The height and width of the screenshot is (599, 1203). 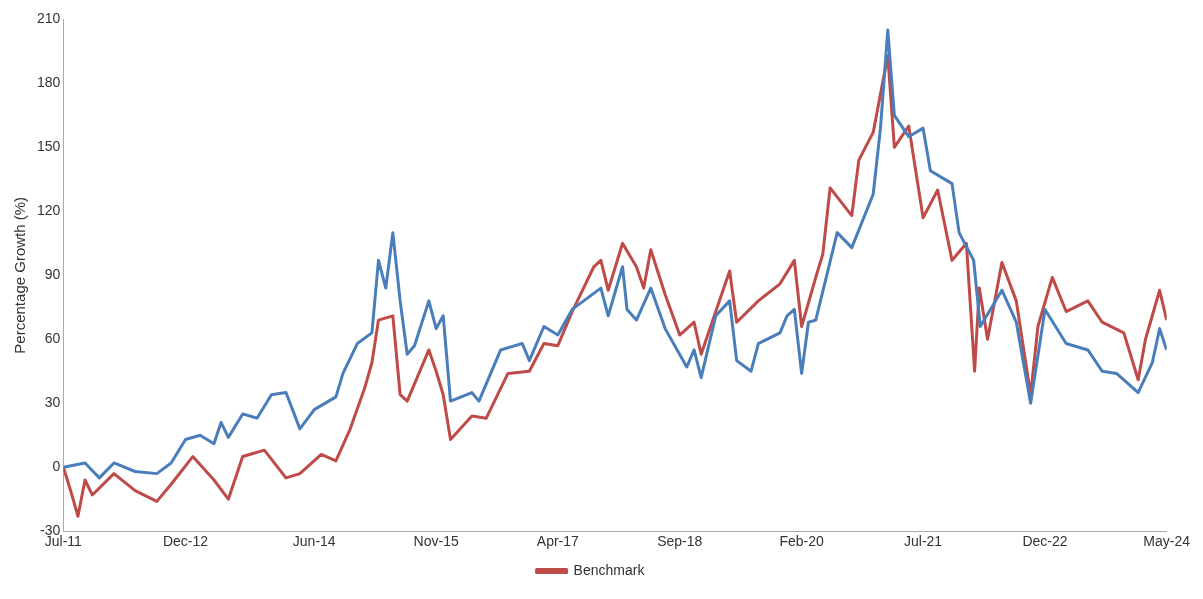 I want to click on x-tick-label: Nov-15, so click(x=436, y=541).